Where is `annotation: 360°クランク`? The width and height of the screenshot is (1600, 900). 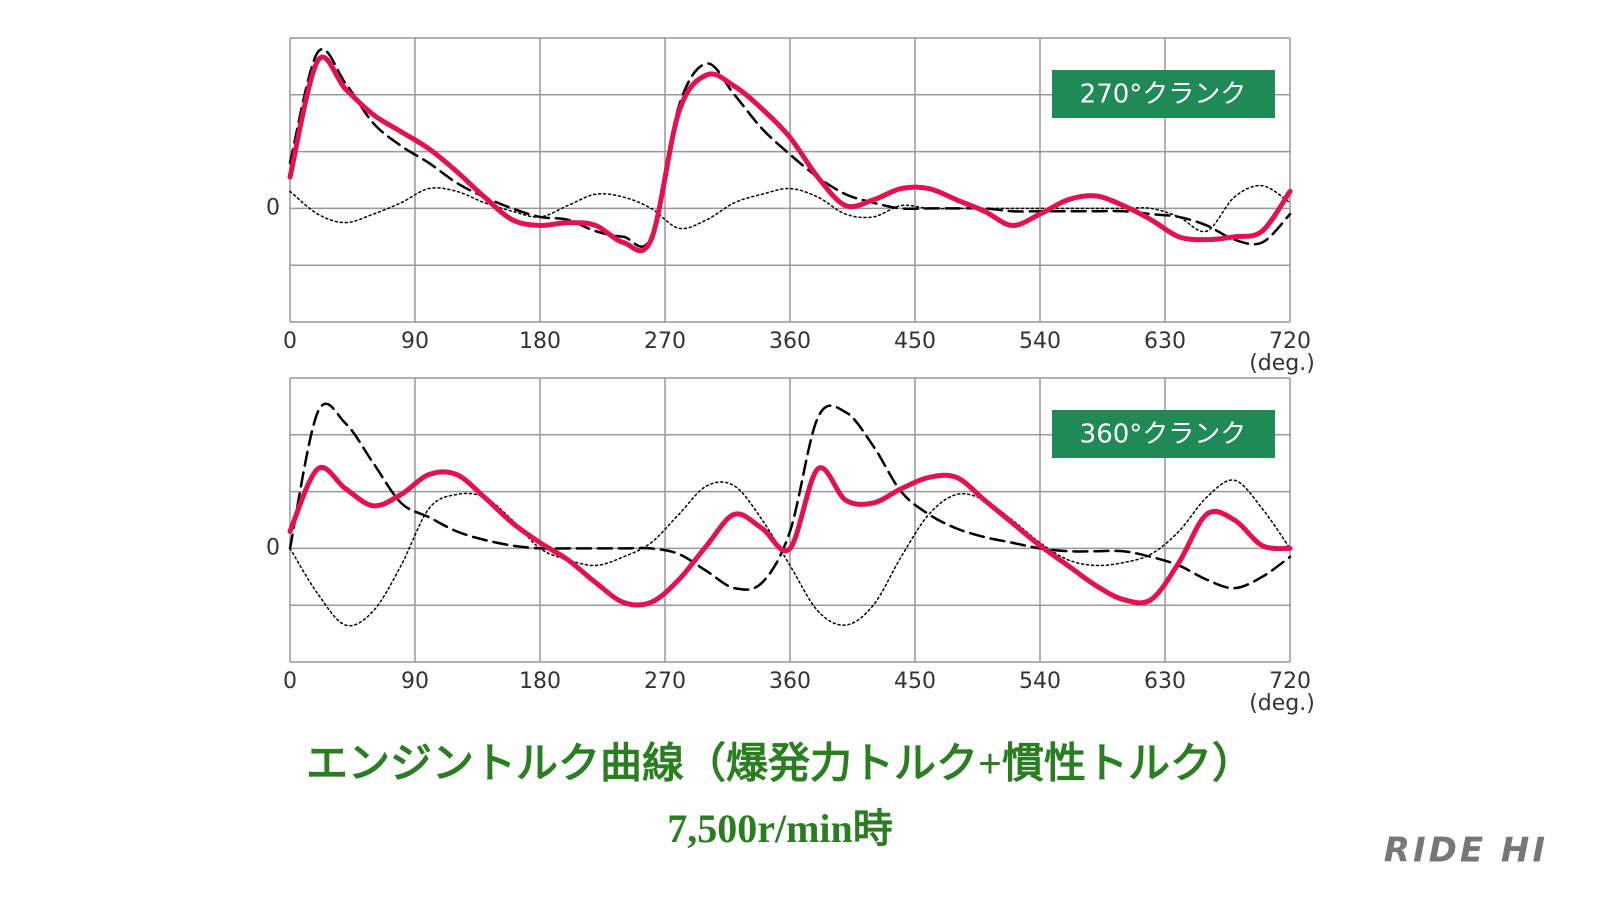 annotation: 360°クランク is located at coordinates (1163, 435).